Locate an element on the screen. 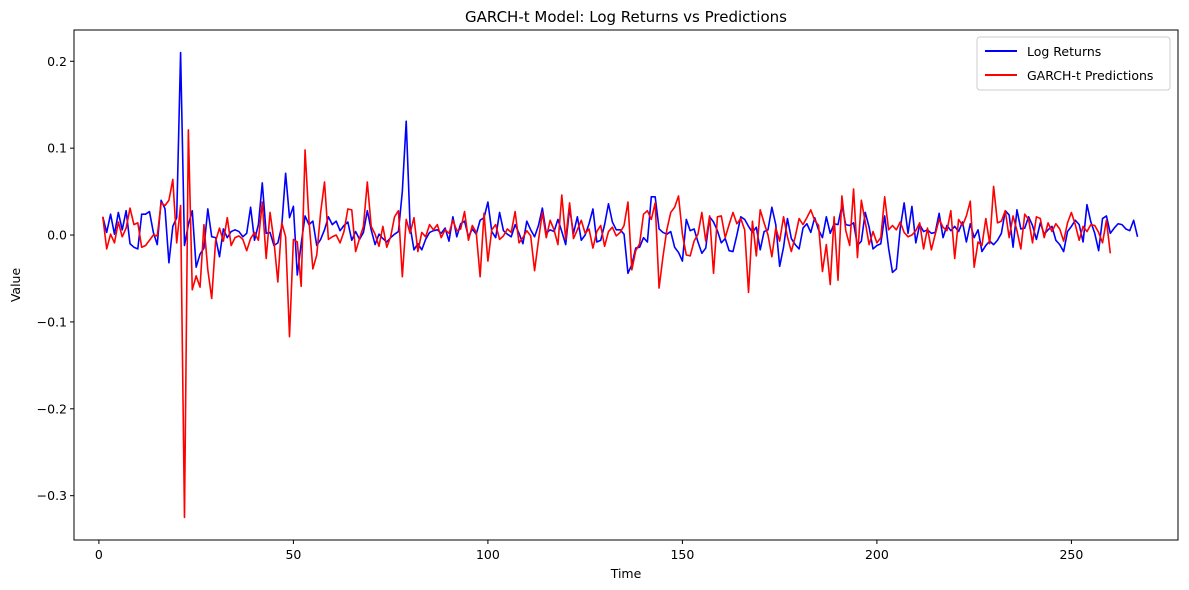 This screenshot has width=1189, height=590. y-tick-label: −0.1 is located at coordinates (52, 321).